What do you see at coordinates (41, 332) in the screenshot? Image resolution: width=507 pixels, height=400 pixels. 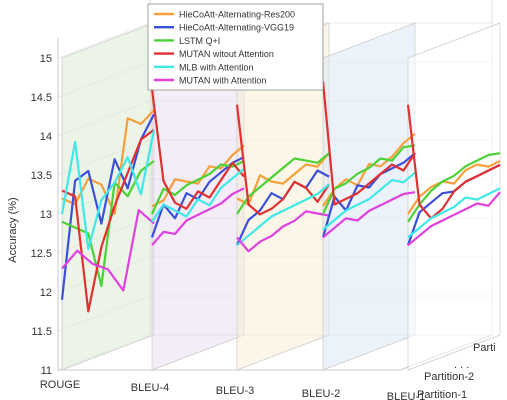 I see `y-tick-label: 11.5` at bounding box center [41, 332].